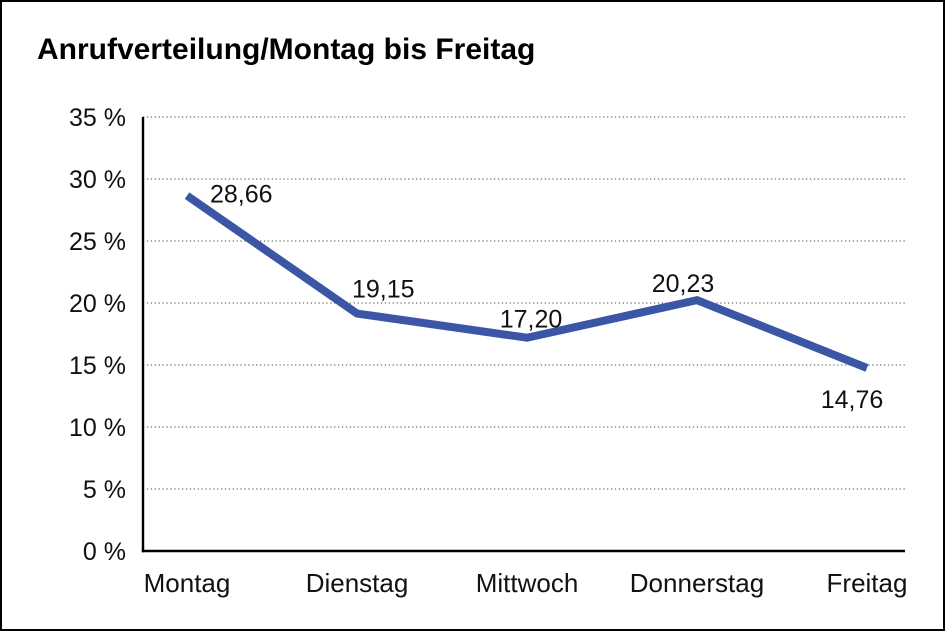 This screenshot has width=945, height=631. Describe the element at coordinates (531, 320) in the screenshot. I see `data-label: 17,20` at that location.